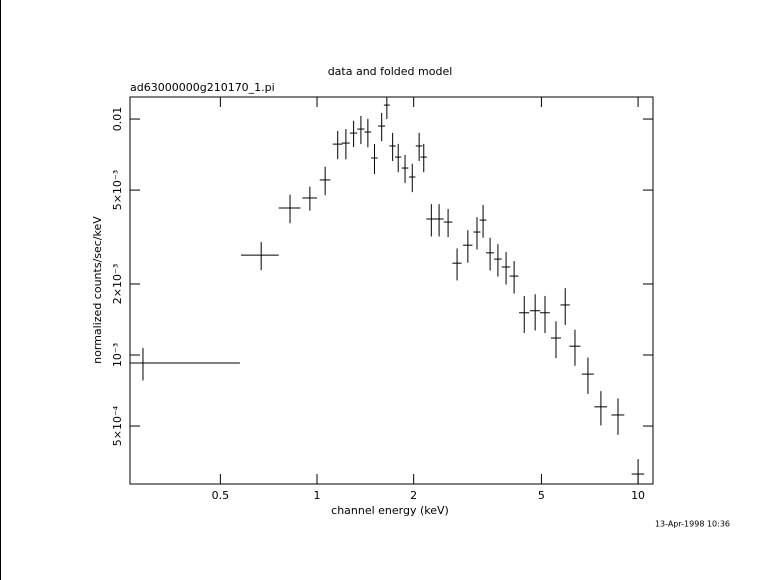 The height and width of the screenshot is (580, 781). Describe the element at coordinates (390, 71) in the screenshot. I see `chart-title: data and folded model` at that location.